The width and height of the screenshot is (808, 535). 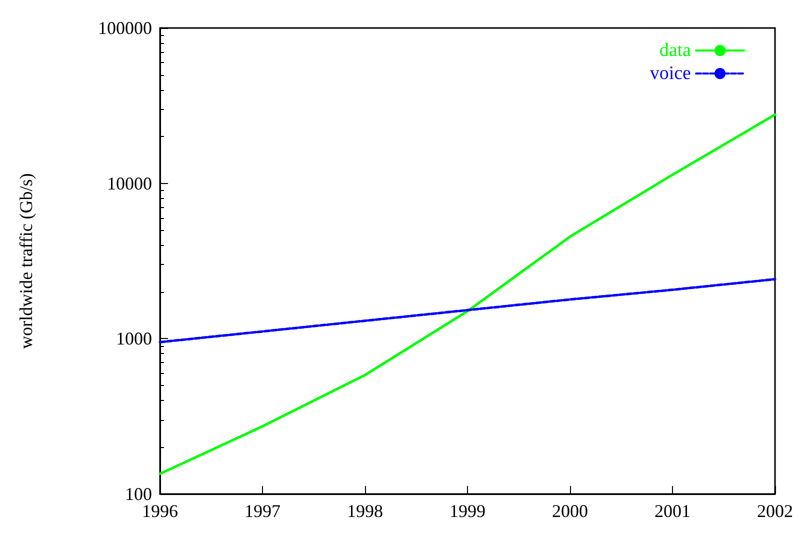 I want to click on x-tick-label: 2002, so click(x=775, y=511).